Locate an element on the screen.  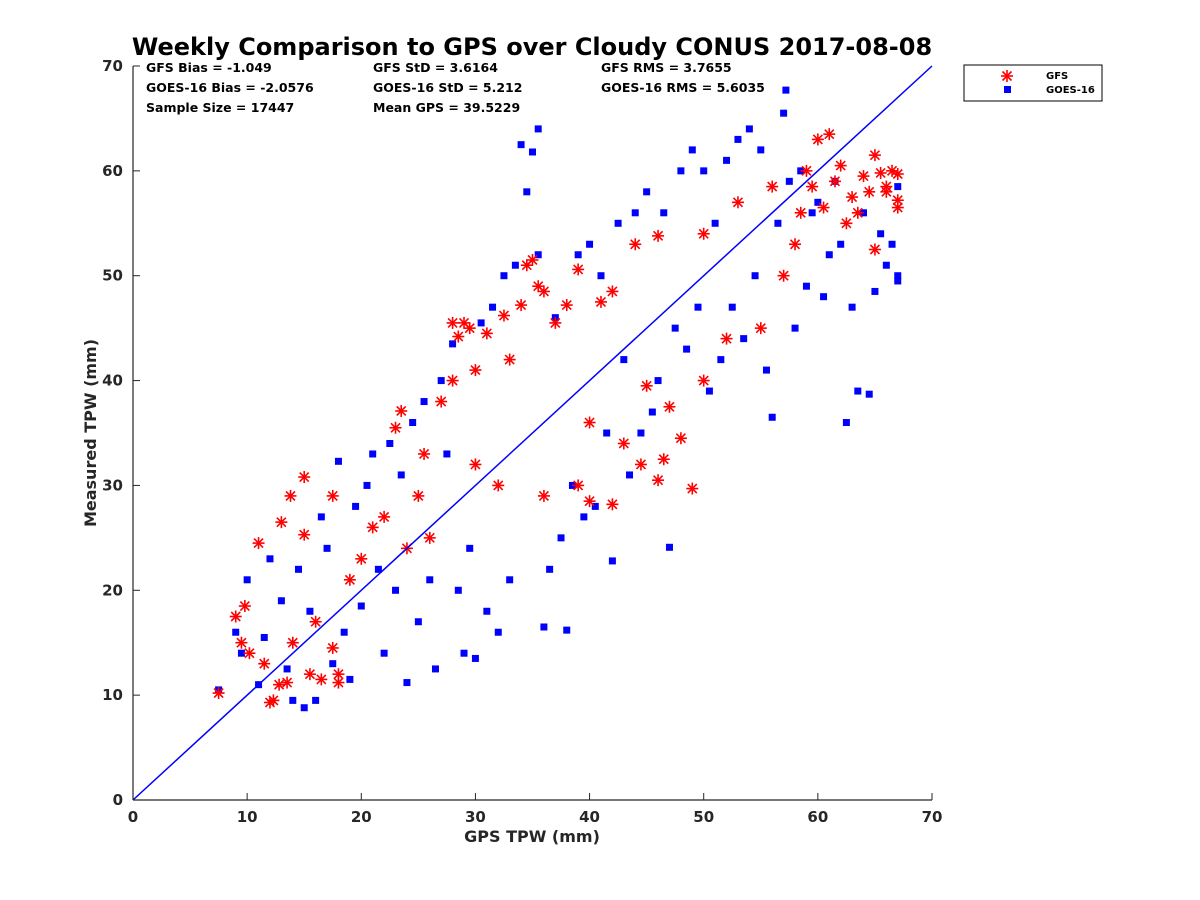
y-tick-label: 10 is located at coordinates (112, 695).